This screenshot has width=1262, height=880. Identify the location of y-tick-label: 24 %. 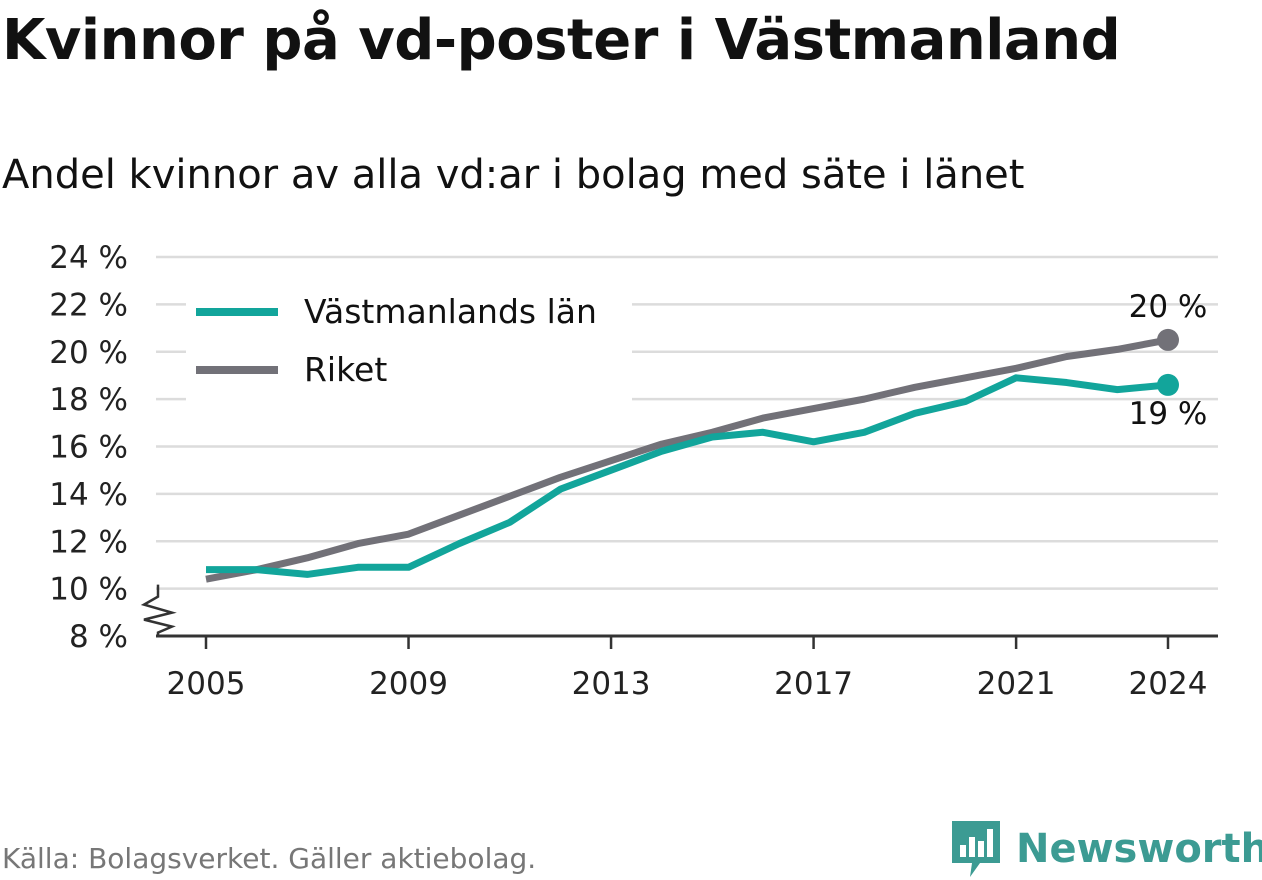
(88, 258).